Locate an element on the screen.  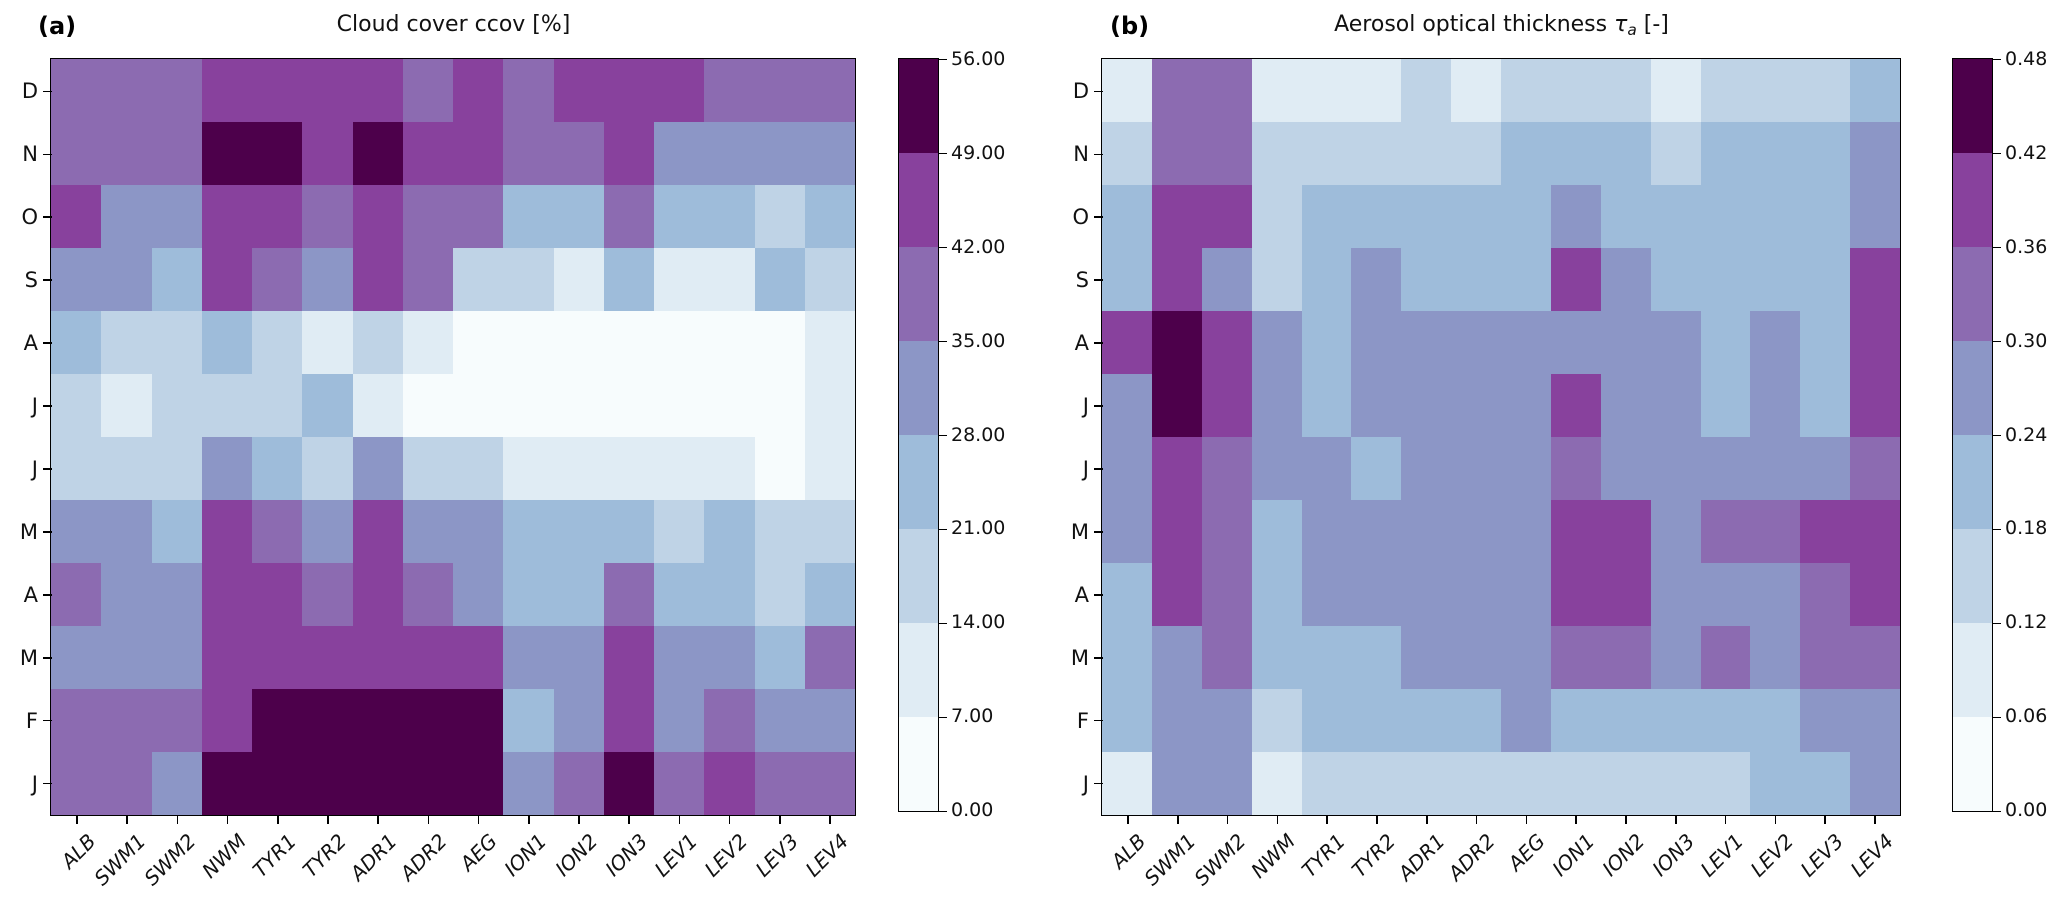
tau-subscript: a is located at coordinates (1632, 30).